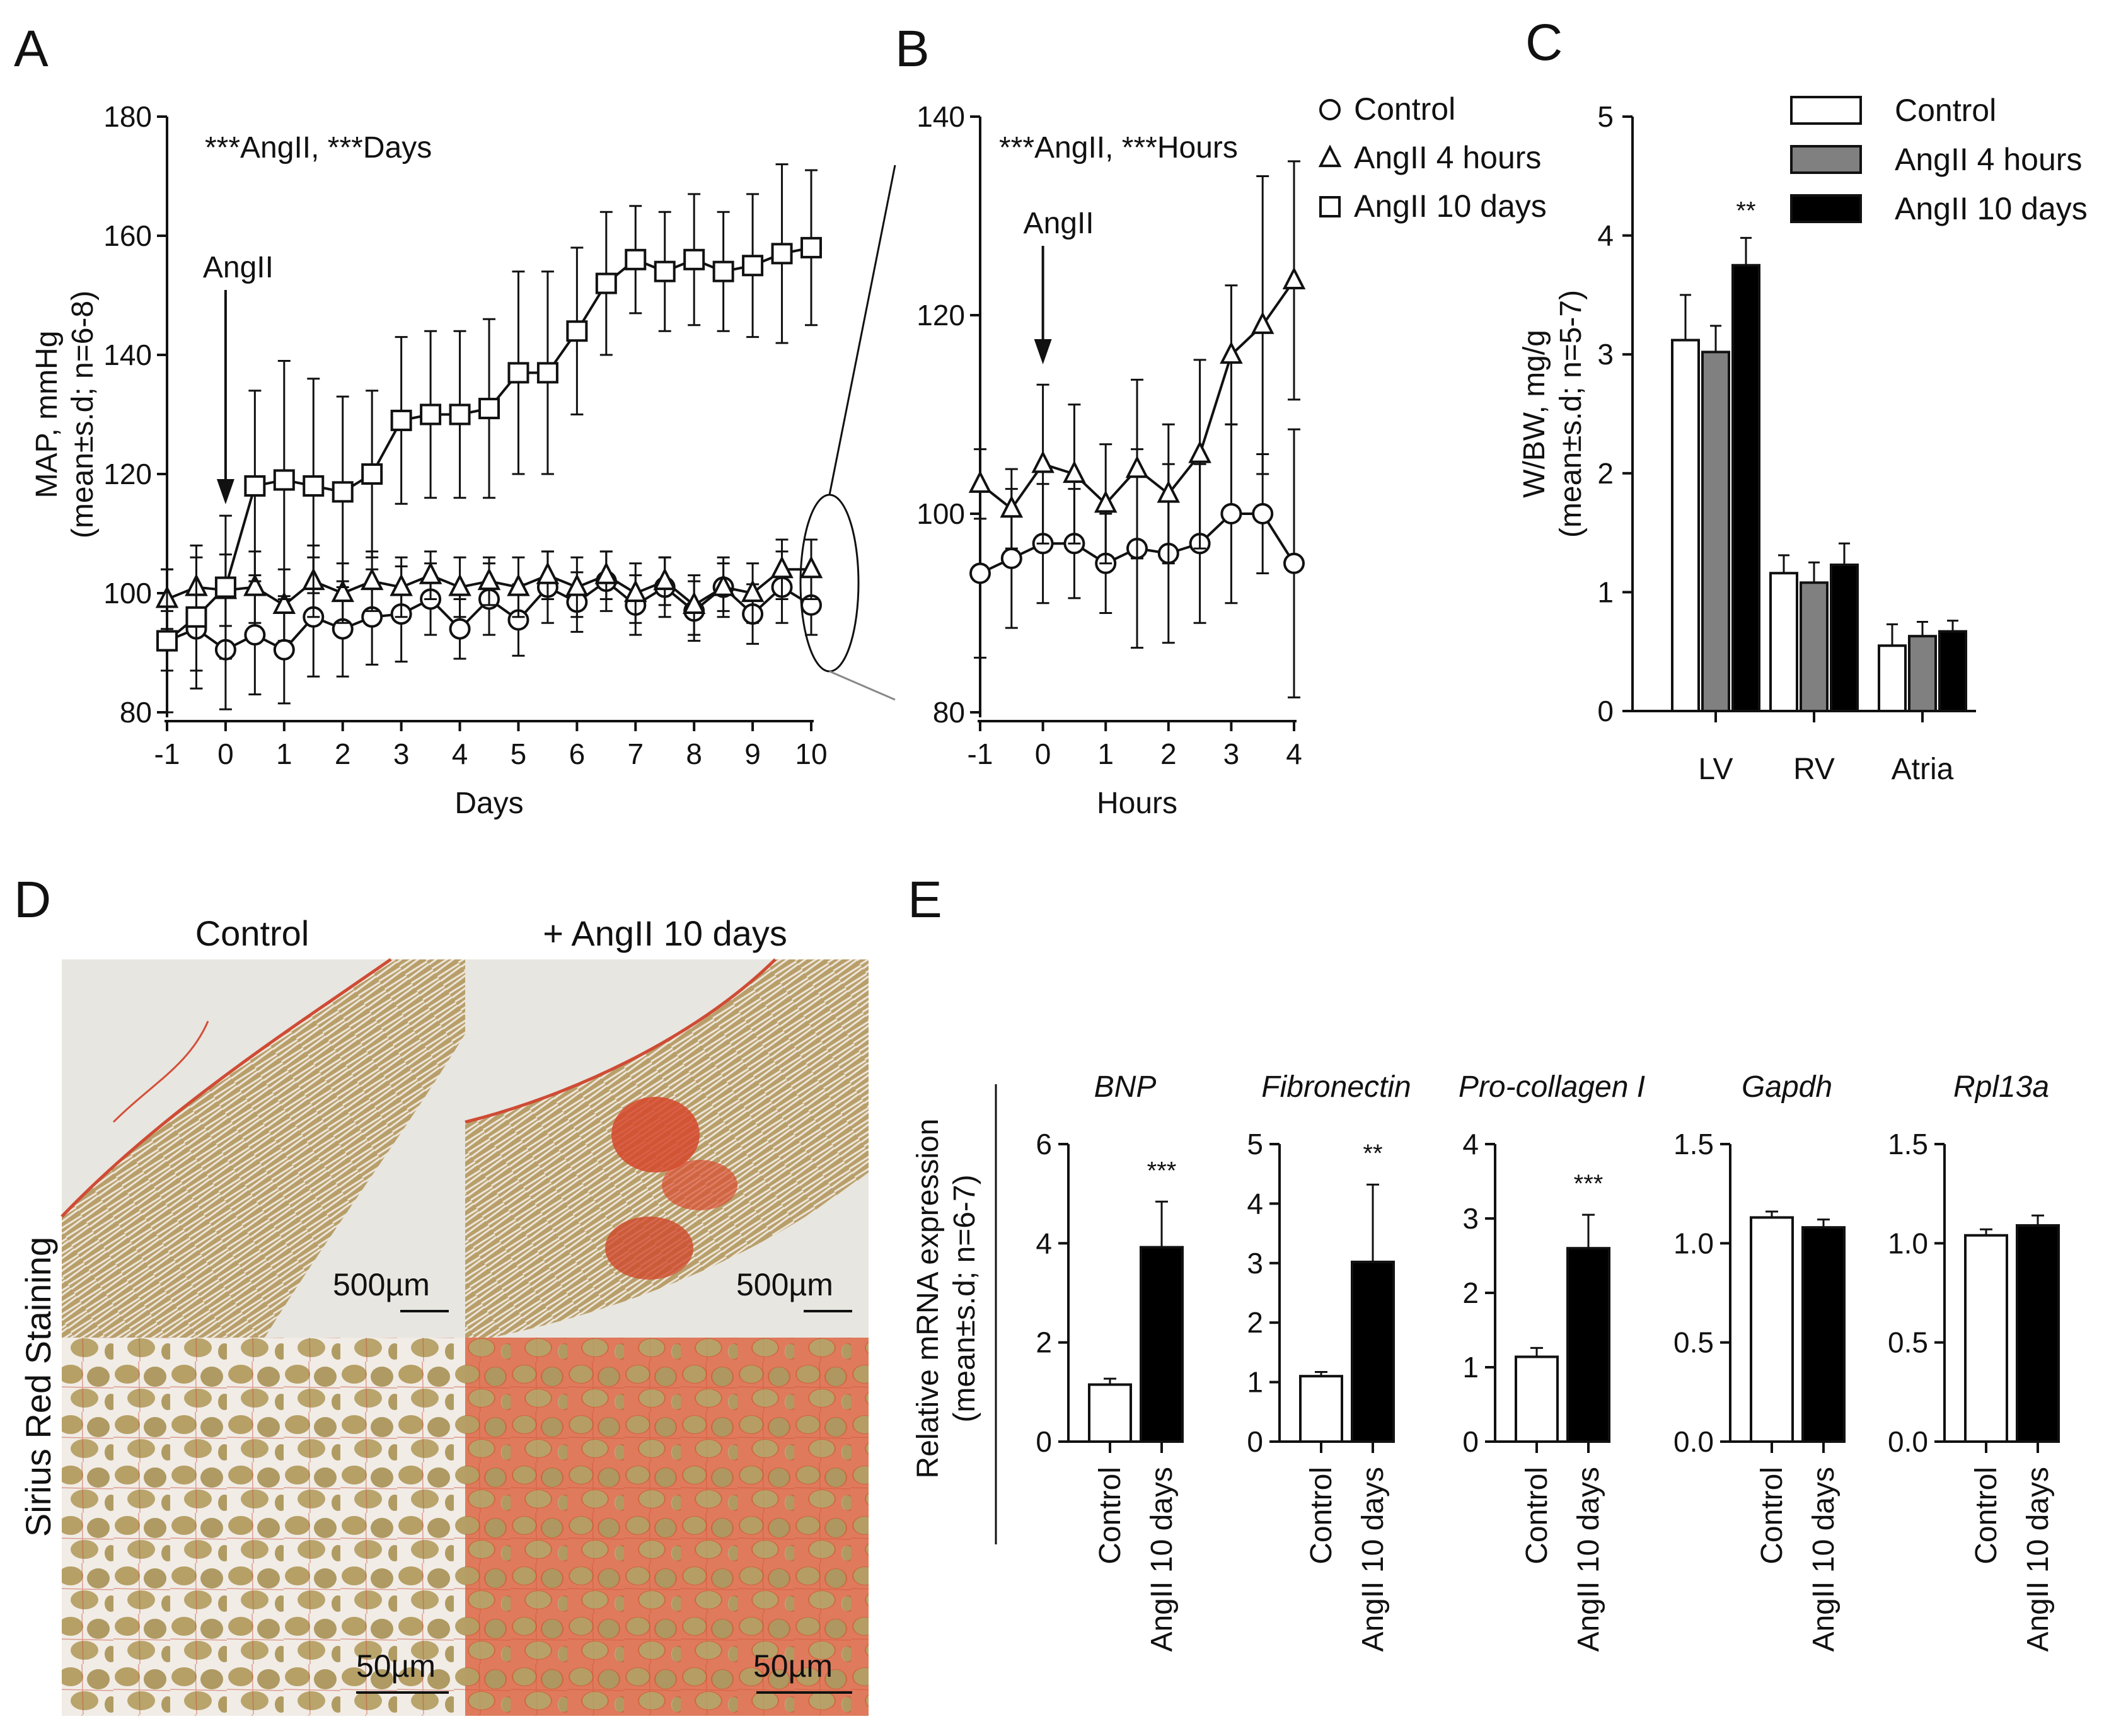 The image size is (2121, 1736). What do you see at coordinates (1110, 1361) in the screenshot?
I see `subplot-bnp: 0 2 4 6 BNP Control AngII 10 days ***` at bounding box center [1110, 1361].